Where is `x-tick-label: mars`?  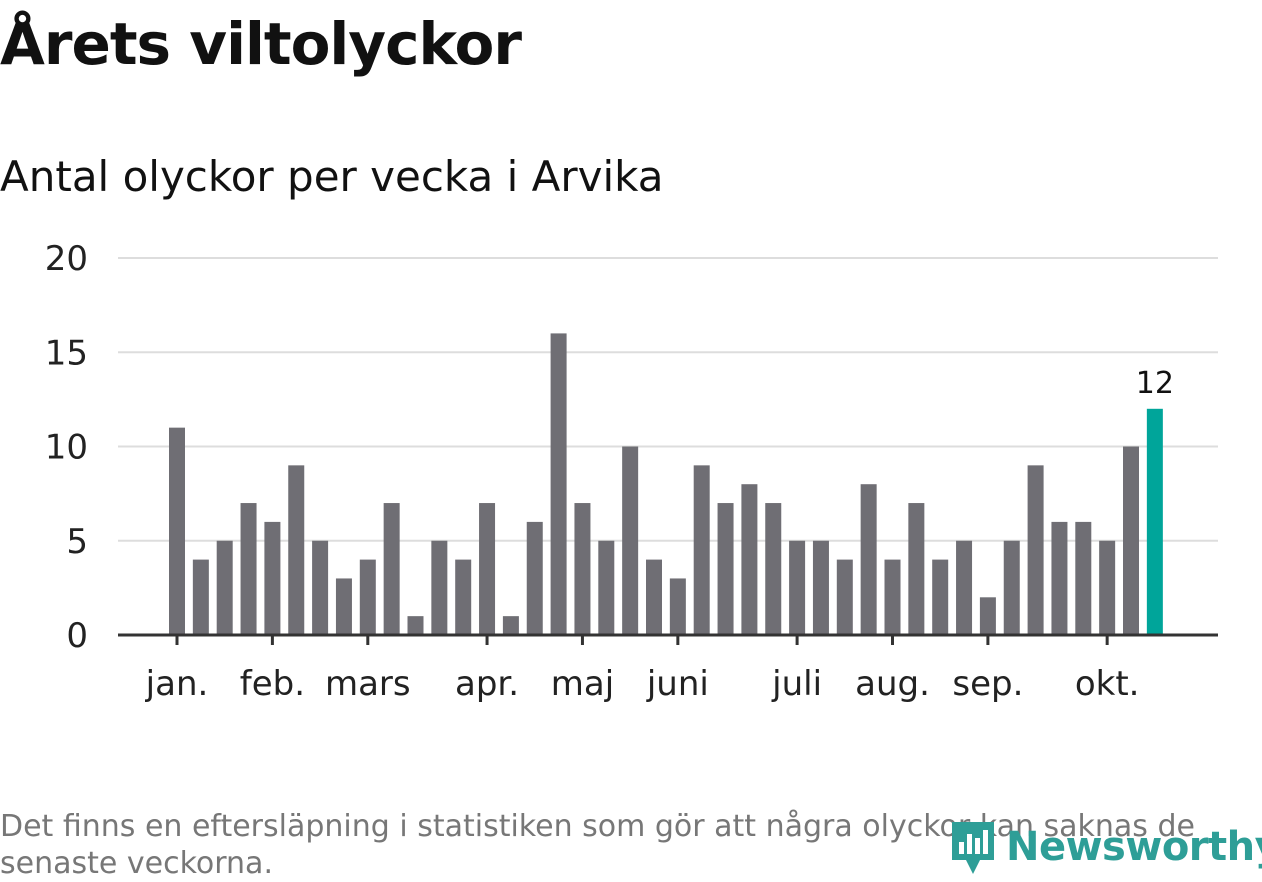
x-tick-label: mars is located at coordinates (368, 684).